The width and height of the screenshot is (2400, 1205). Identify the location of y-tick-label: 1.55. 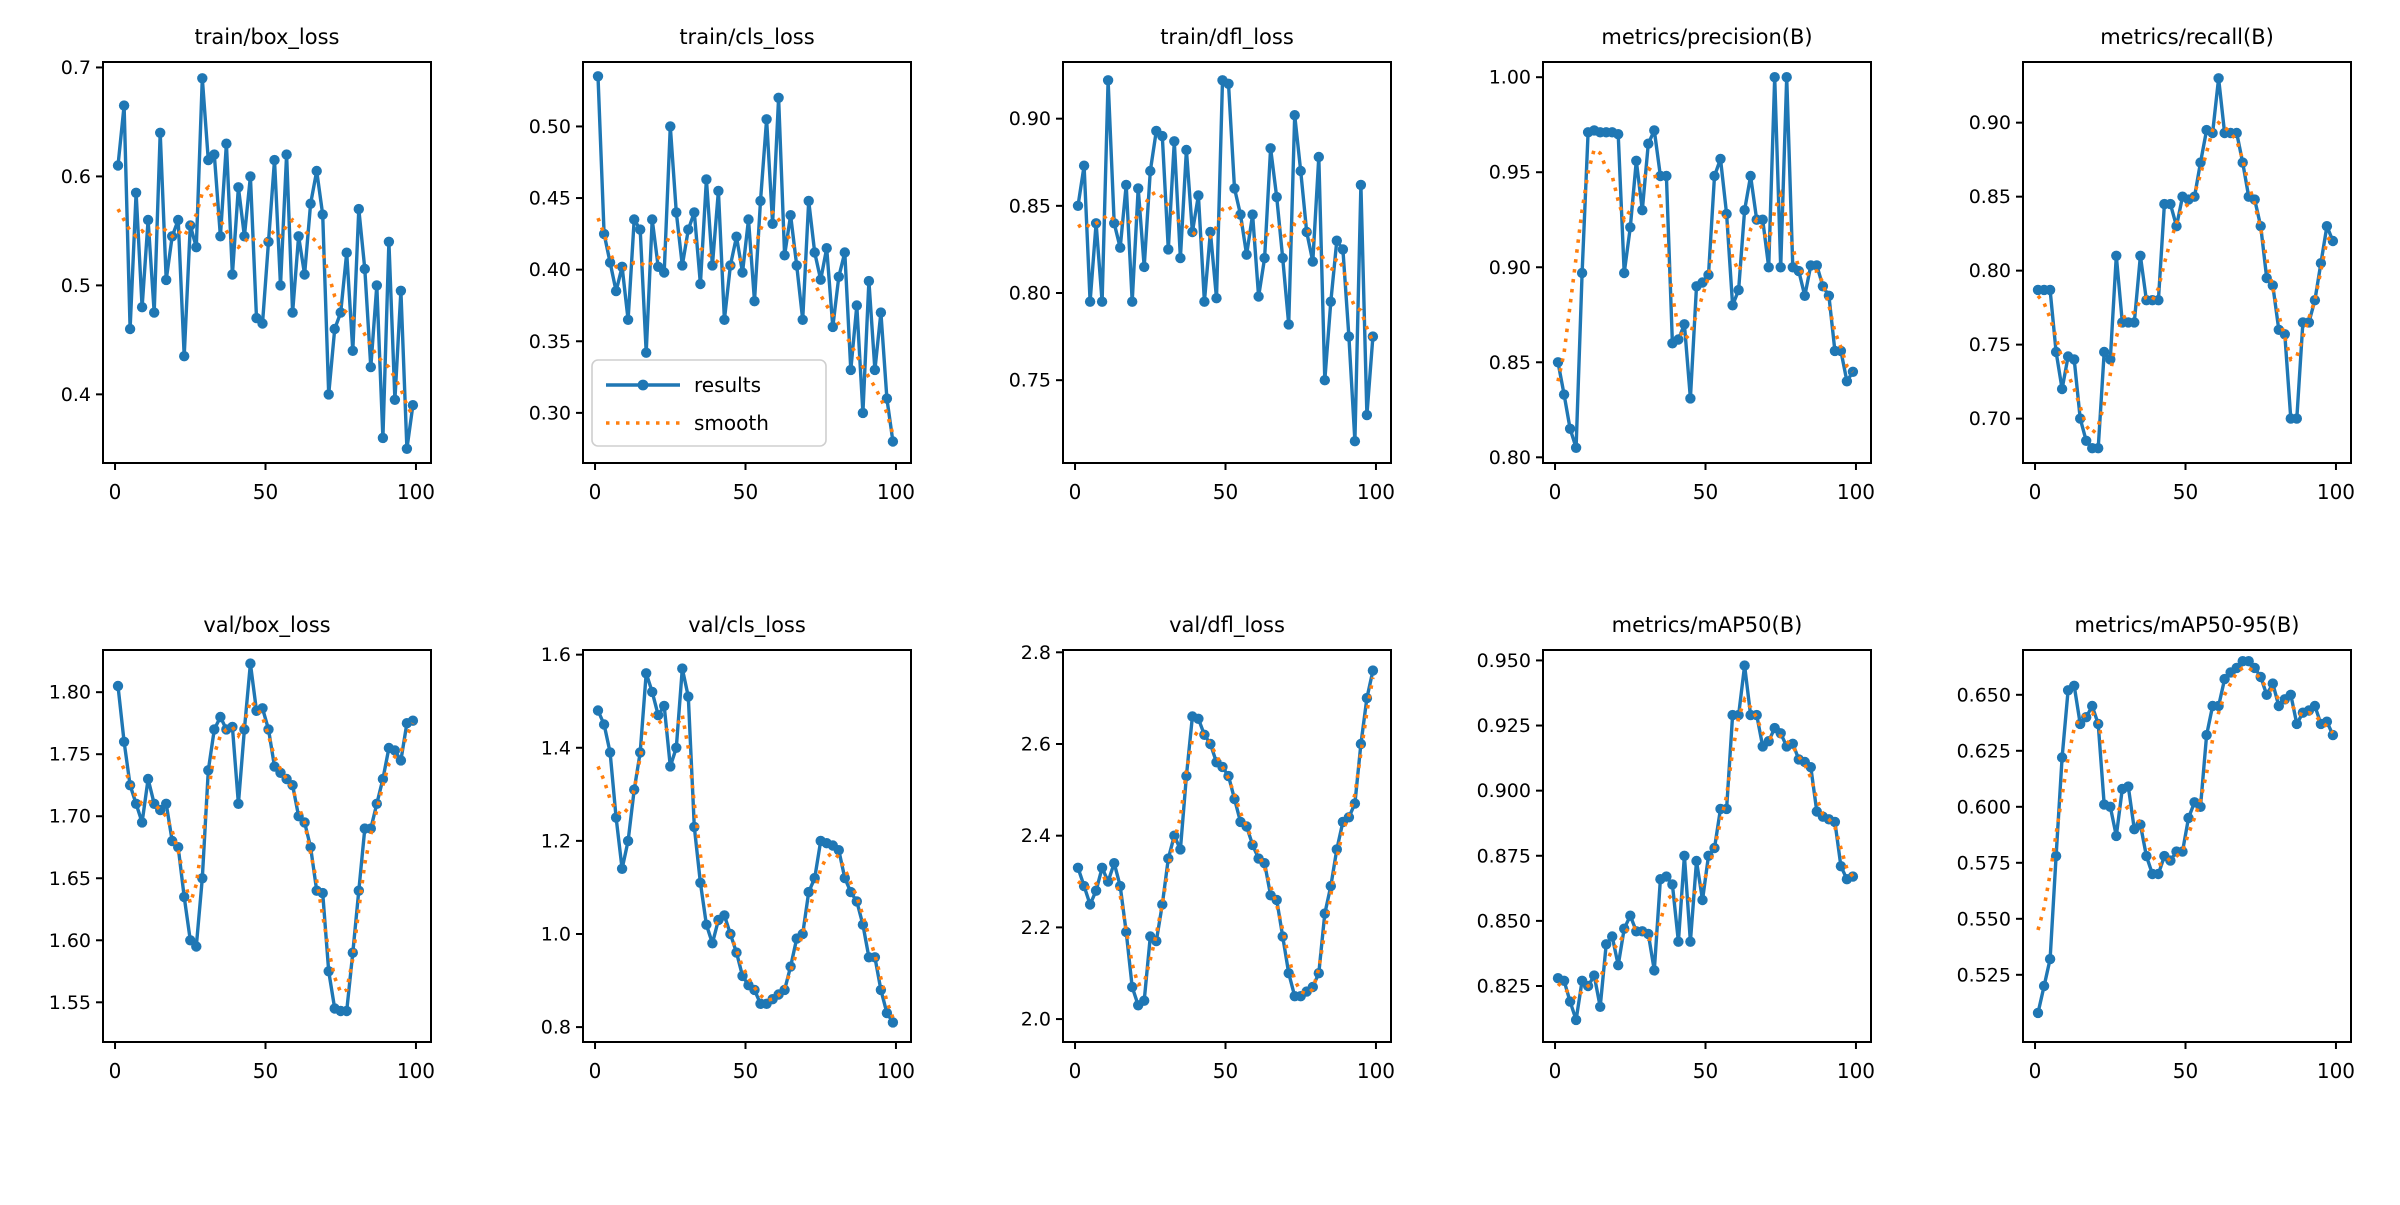
(70, 1003).